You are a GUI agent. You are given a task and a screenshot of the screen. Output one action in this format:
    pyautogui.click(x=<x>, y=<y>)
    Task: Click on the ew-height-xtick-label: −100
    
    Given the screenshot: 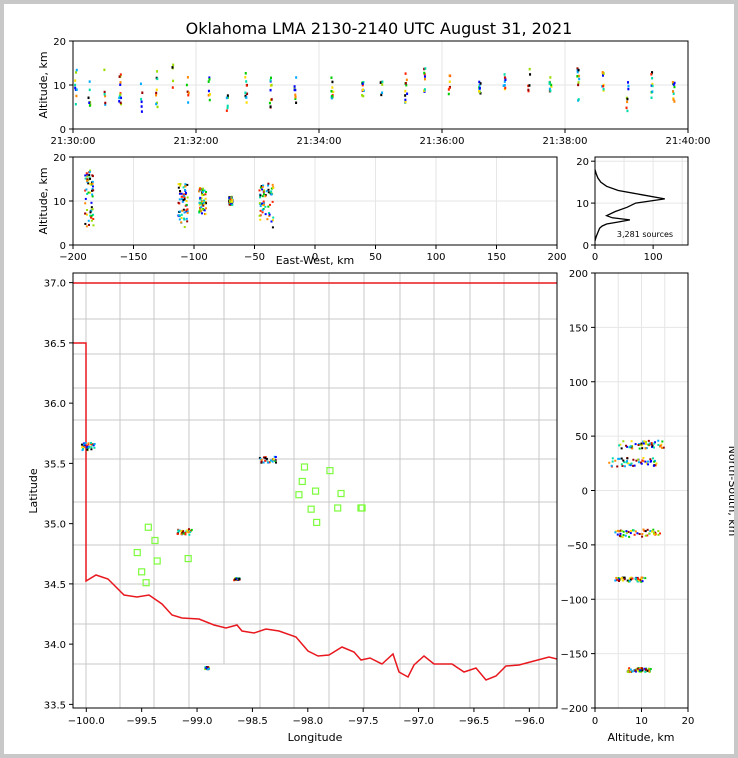 What is the action you would take?
    pyautogui.click(x=193, y=257)
    